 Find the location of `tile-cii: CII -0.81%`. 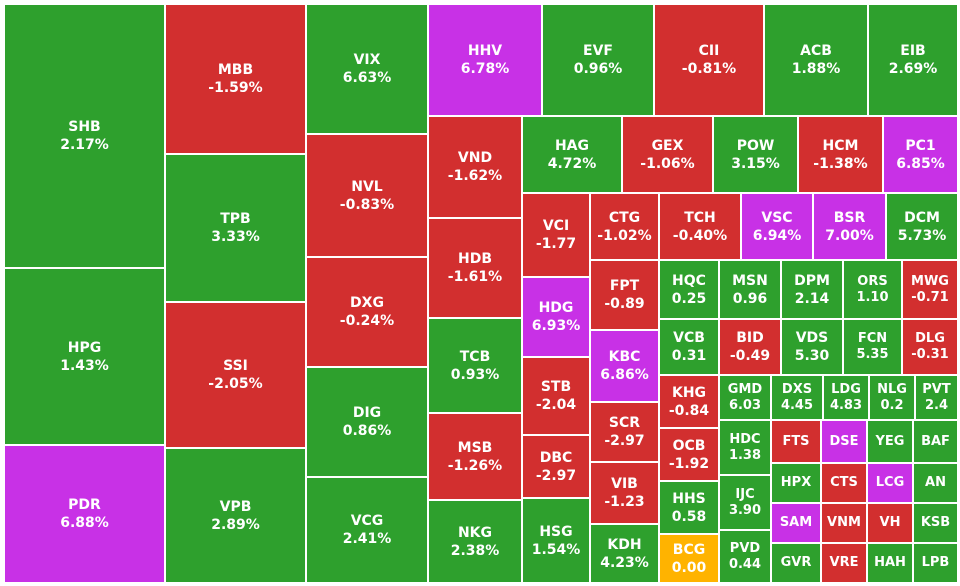

tile-cii: CII -0.81% is located at coordinates (709, 60).